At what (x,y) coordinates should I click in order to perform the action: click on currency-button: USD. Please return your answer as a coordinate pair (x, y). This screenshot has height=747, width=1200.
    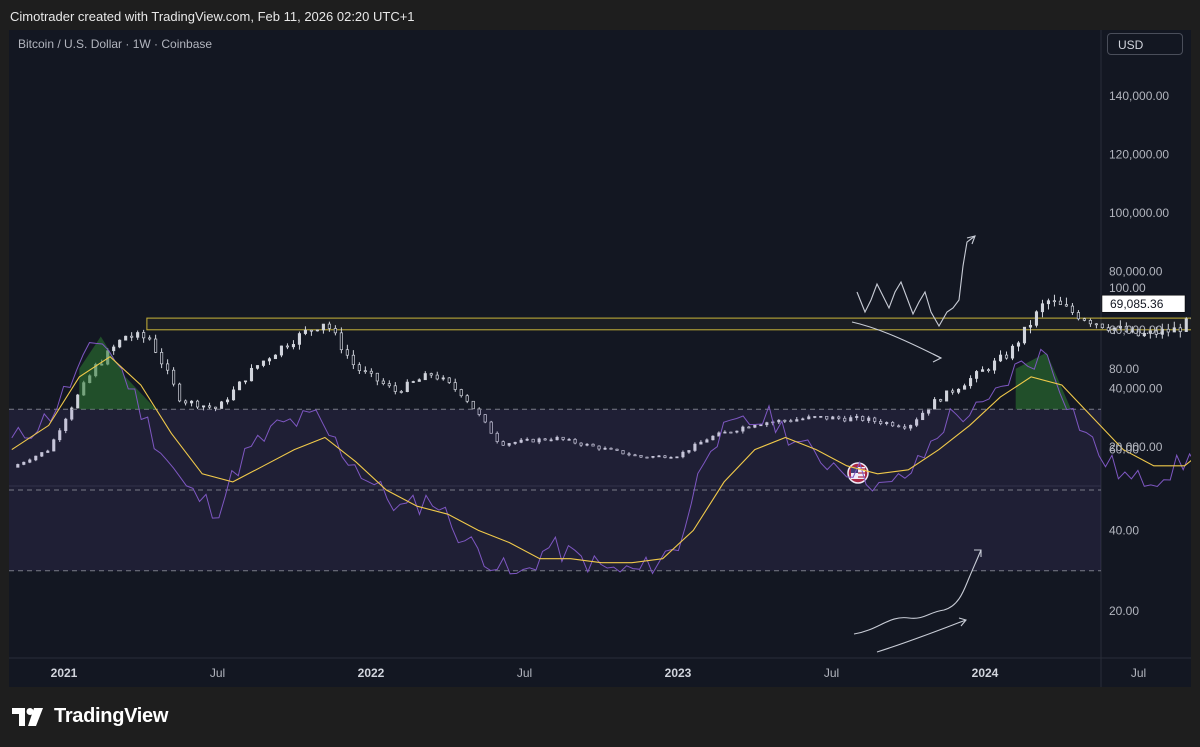
    Looking at the image, I should click on (1145, 44).